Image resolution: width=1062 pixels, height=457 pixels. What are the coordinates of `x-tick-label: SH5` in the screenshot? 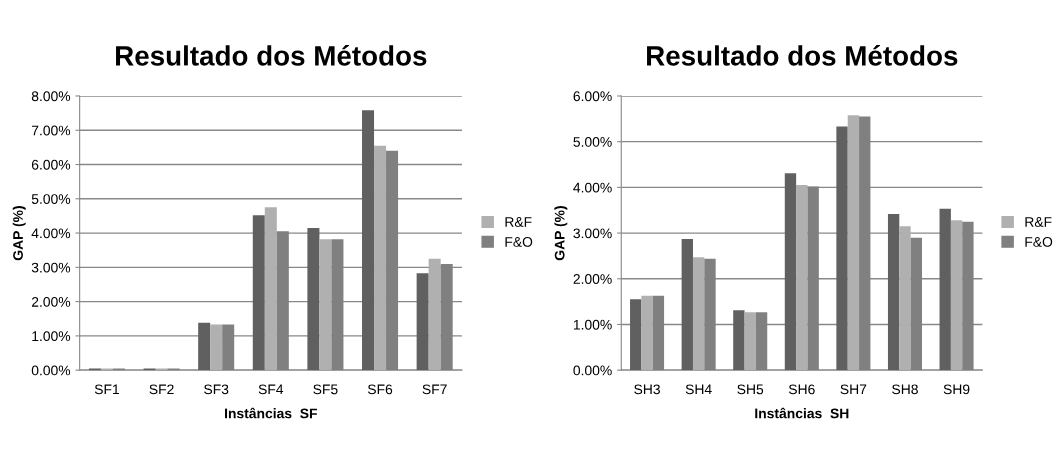 It's located at (750, 389).